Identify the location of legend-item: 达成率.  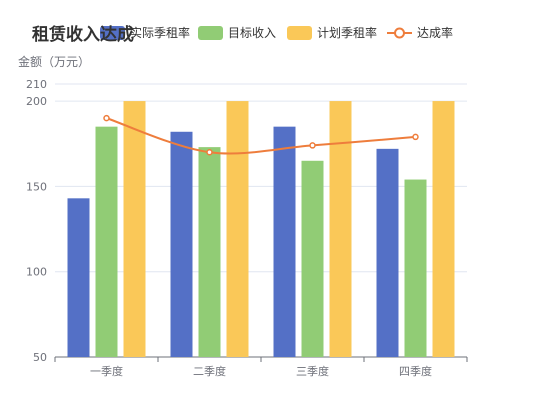
(420, 32).